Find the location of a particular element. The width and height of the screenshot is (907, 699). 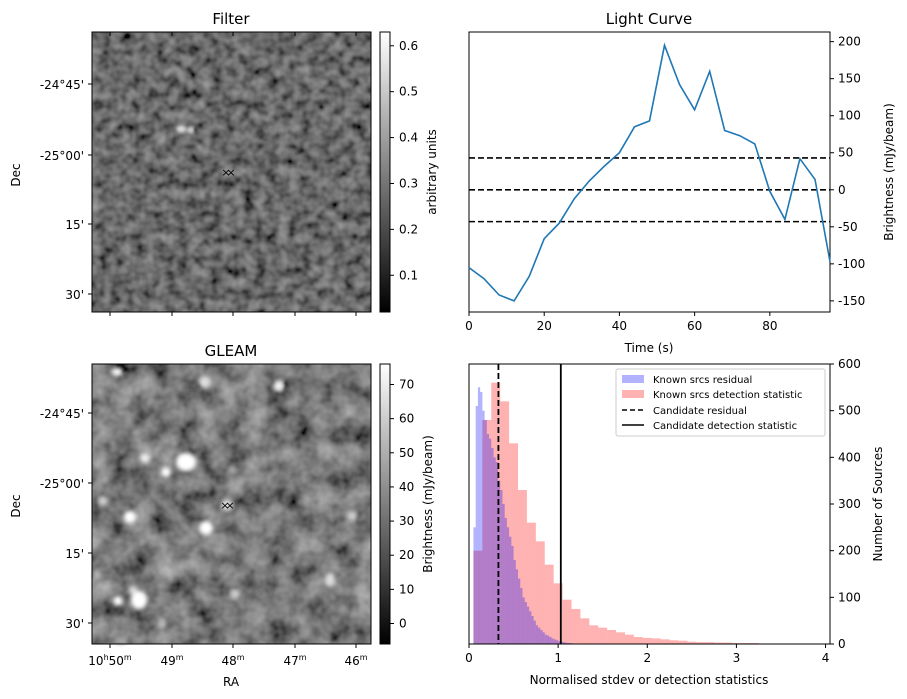

histogram-ytick: 600 is located at coordinates (845, 364).